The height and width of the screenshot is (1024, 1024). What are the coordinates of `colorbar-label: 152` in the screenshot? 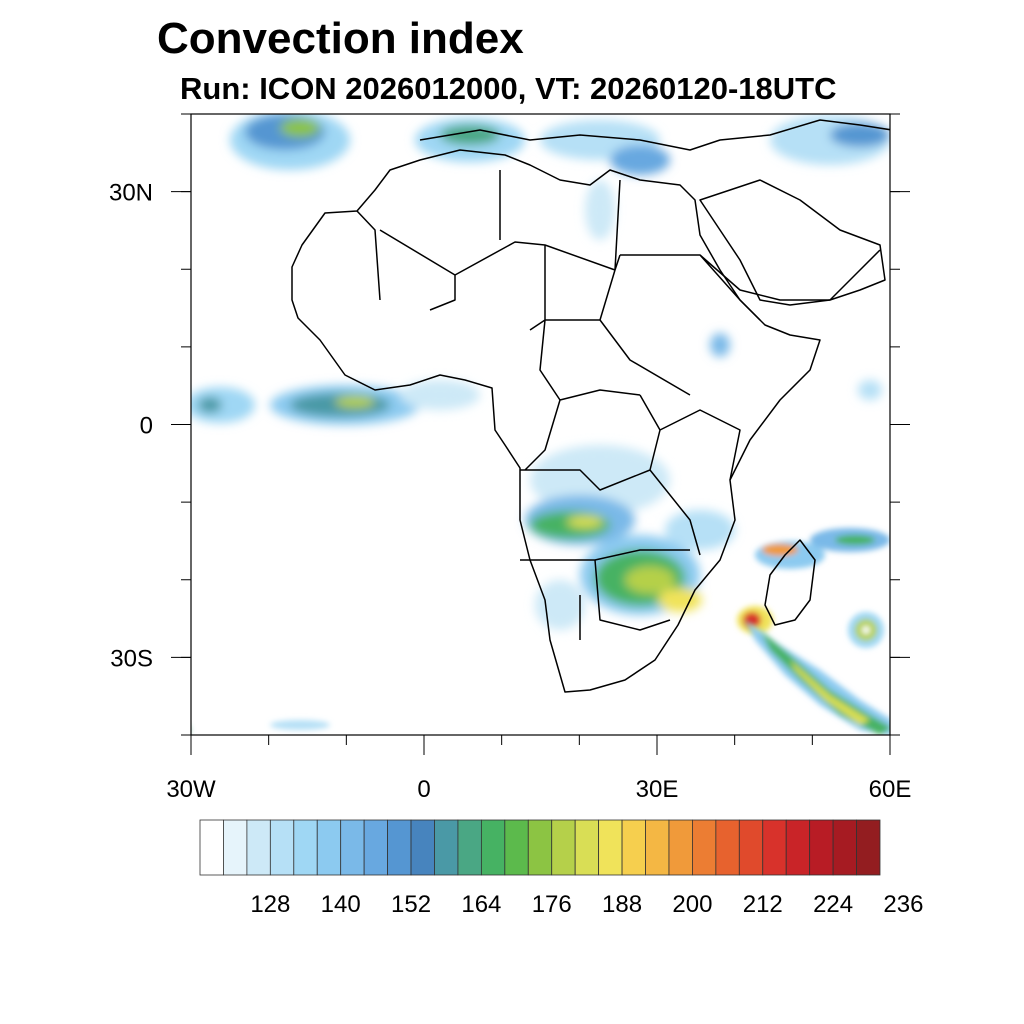 It's located at (411, 904).